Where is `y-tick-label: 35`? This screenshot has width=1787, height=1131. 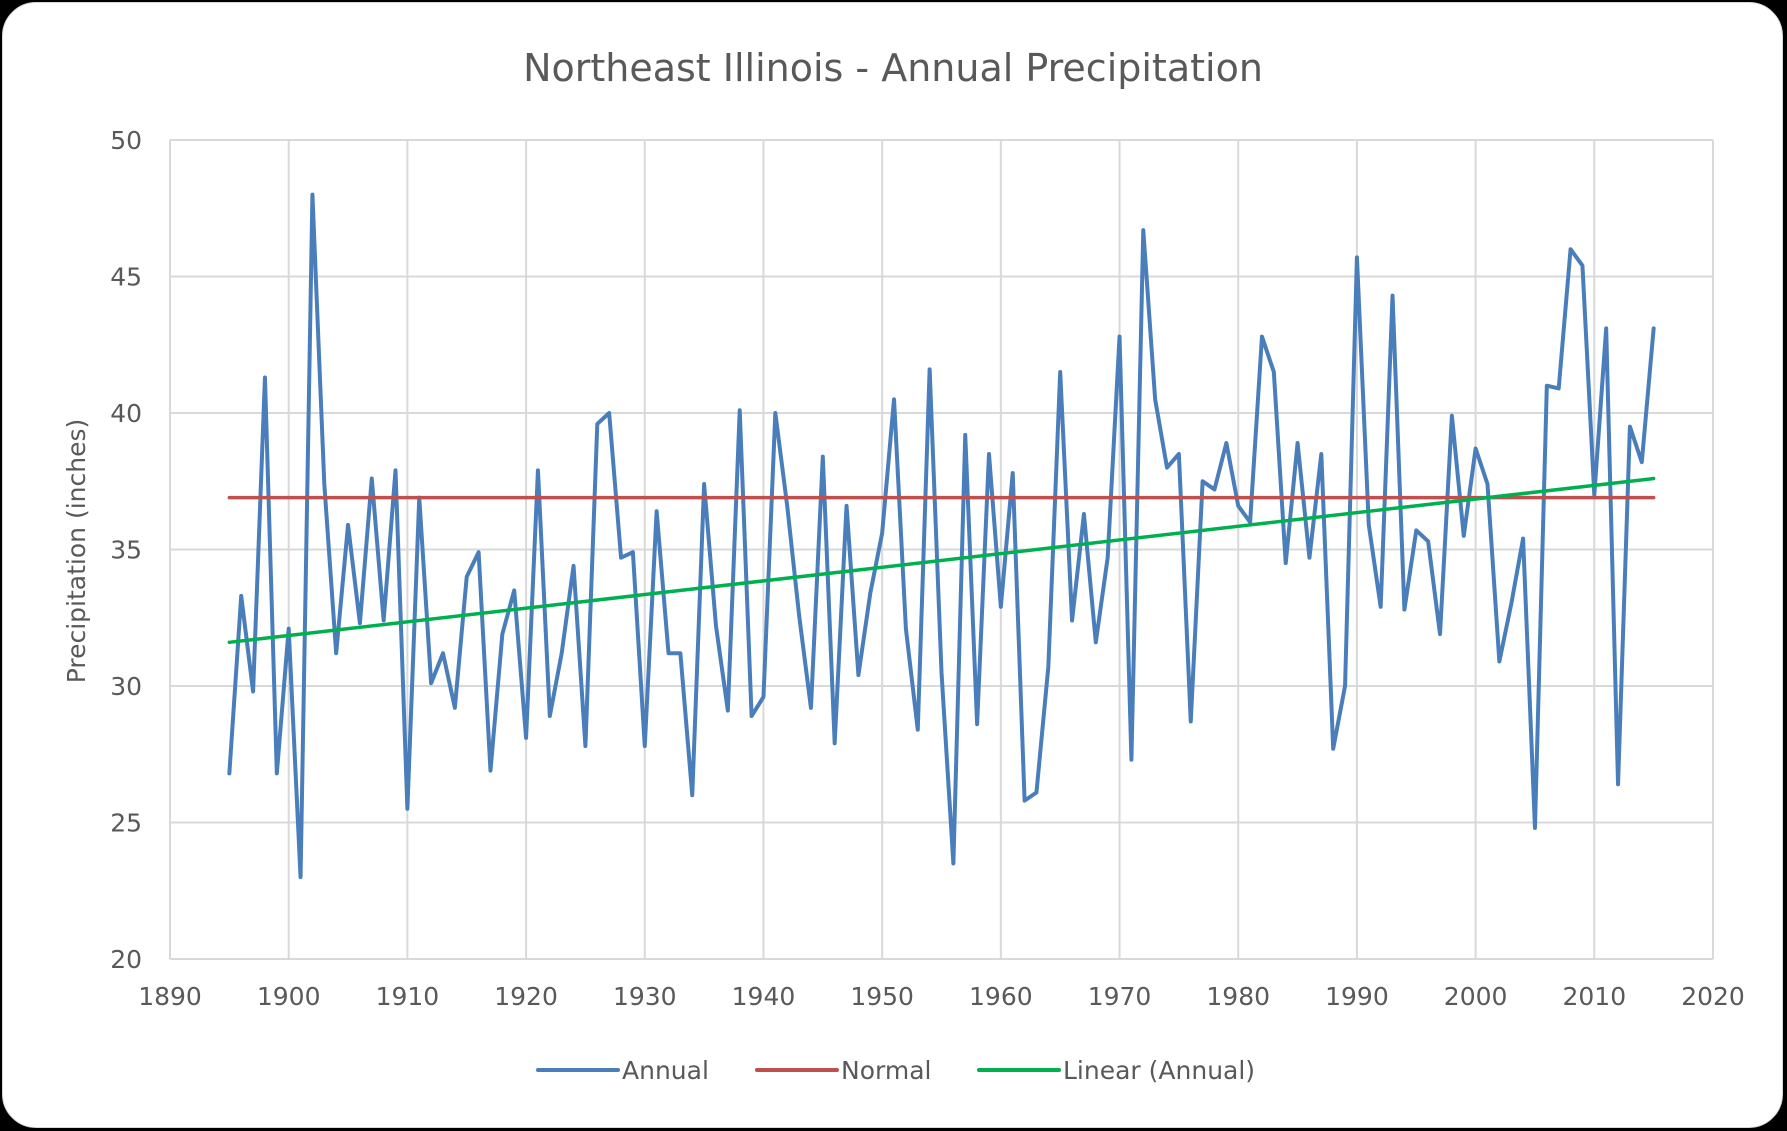
y-tick-label: 35 is located at coordinates (126, 550).